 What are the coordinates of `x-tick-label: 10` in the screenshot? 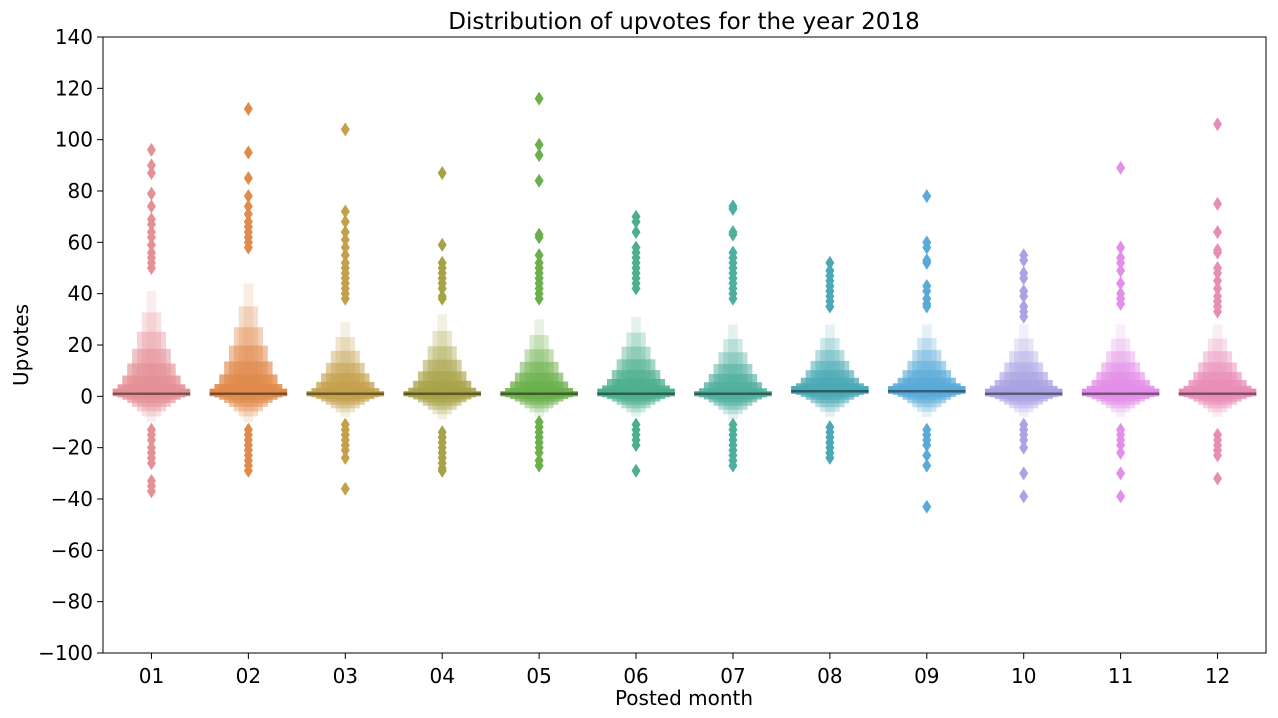 It's located at (1023, 676).